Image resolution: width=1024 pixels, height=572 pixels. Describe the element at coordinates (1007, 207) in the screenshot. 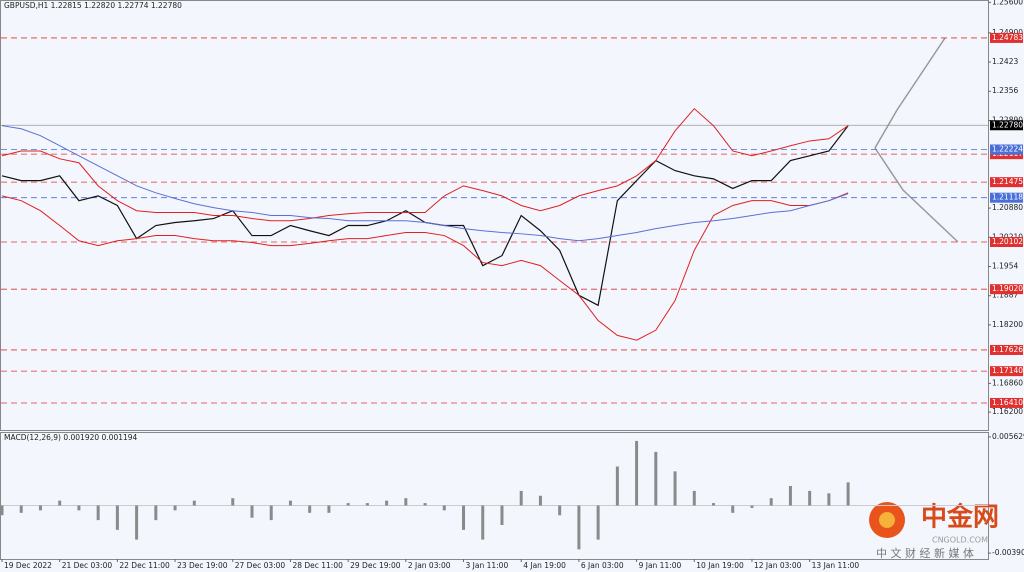

I see `y-tick-label: 1.20880` at that location.